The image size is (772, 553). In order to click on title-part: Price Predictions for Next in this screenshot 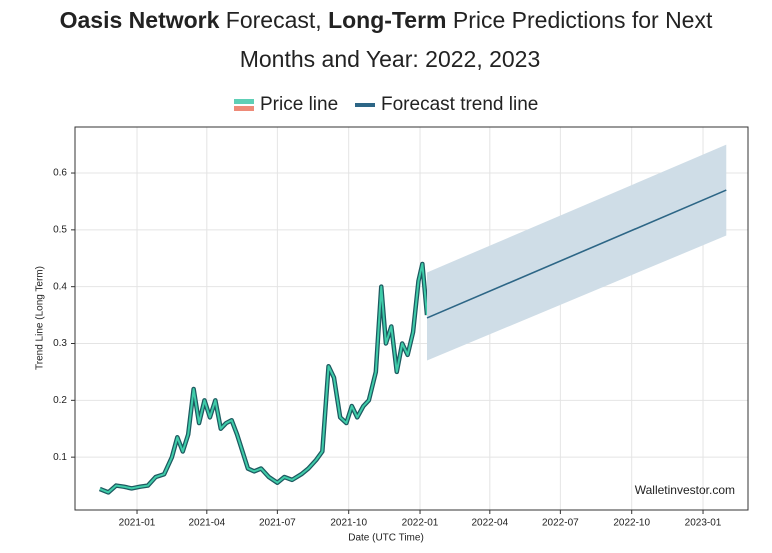, I will do `click(579, 20)`.